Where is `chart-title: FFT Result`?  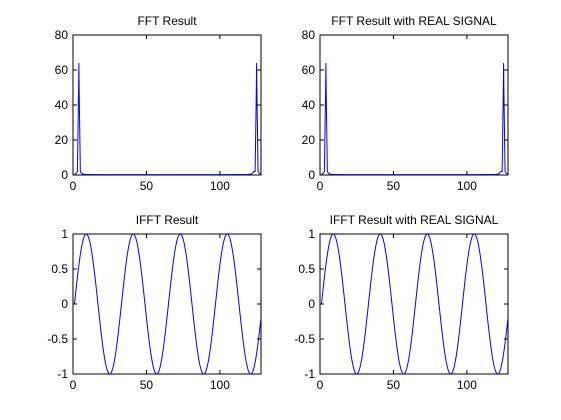 chart-title: FFT Result is located at coordinates (167, 21).